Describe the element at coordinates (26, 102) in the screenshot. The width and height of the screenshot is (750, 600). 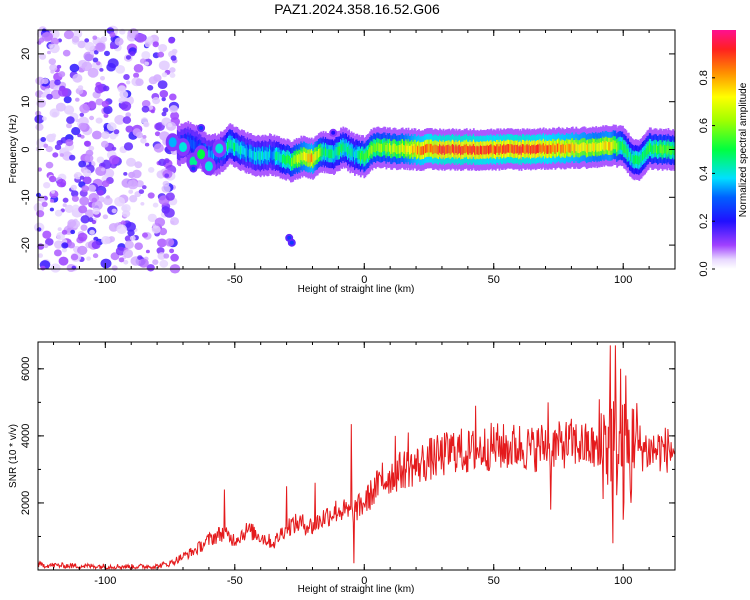
I see `y-tick-label: 10` at that location.